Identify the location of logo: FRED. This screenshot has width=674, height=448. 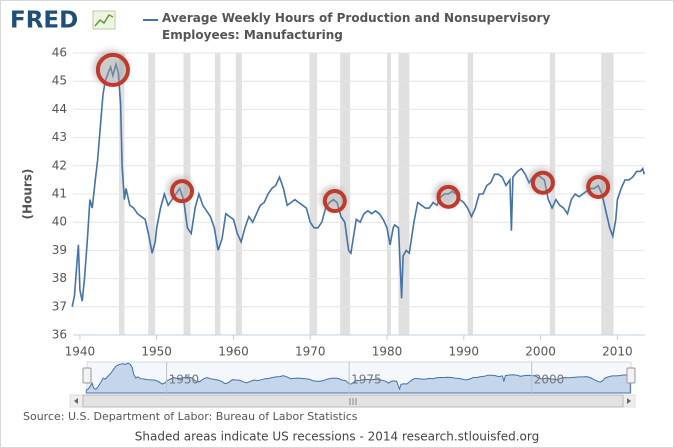
(44, 21).